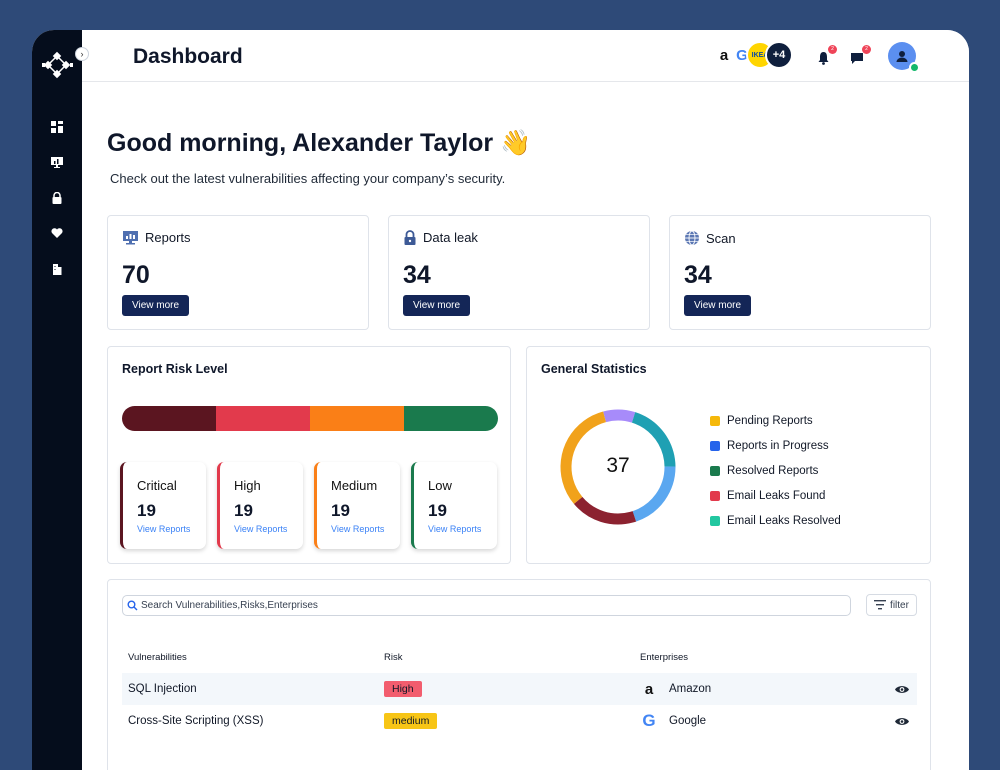  I want to click on panel-title: General Statistics, so click(594, 369).